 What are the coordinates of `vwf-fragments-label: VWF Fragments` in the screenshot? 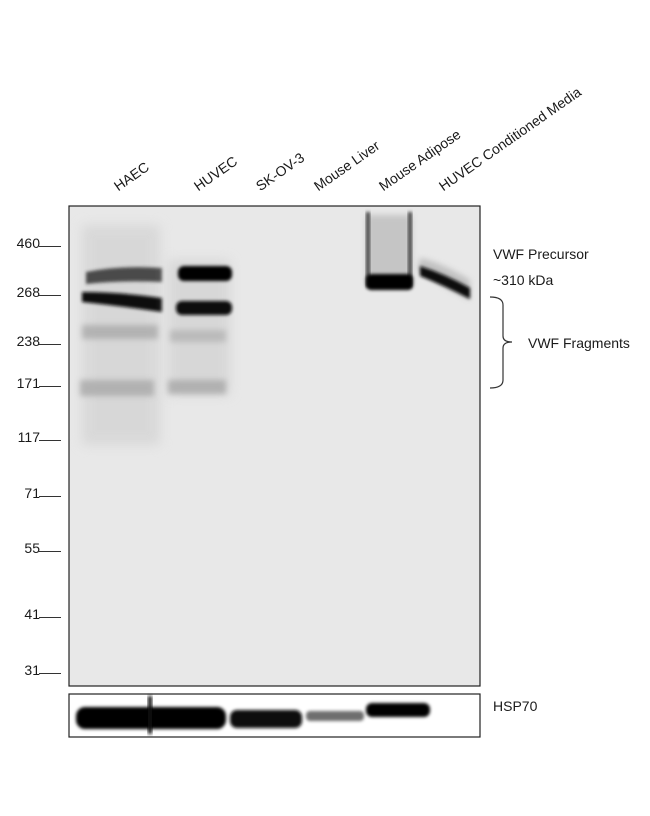 It's located at (579, 343).